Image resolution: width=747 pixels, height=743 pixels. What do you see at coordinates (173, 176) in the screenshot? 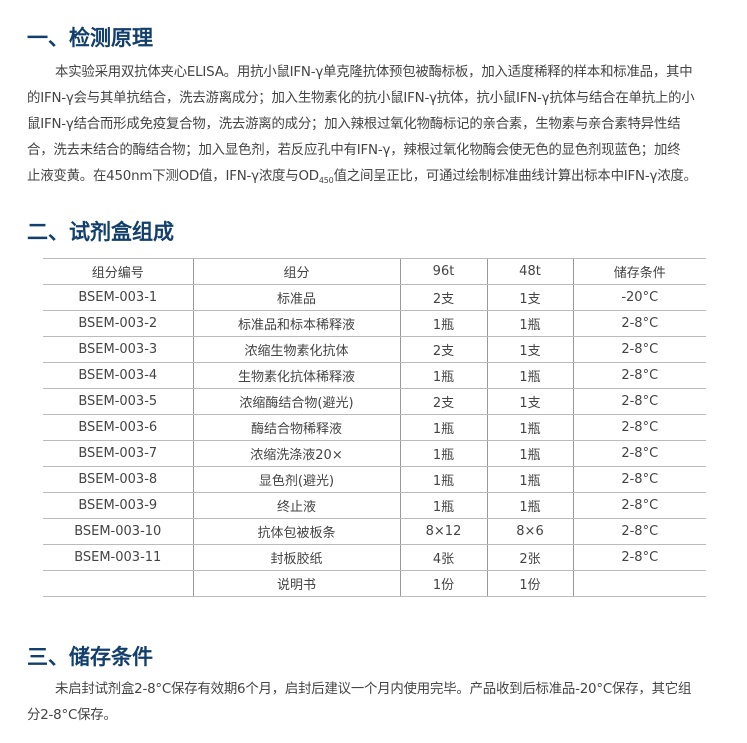
I see `text: 止液变黄。在450nm下测OD值，IFN-γ浓度与OD` at bounding box center [173, 176].